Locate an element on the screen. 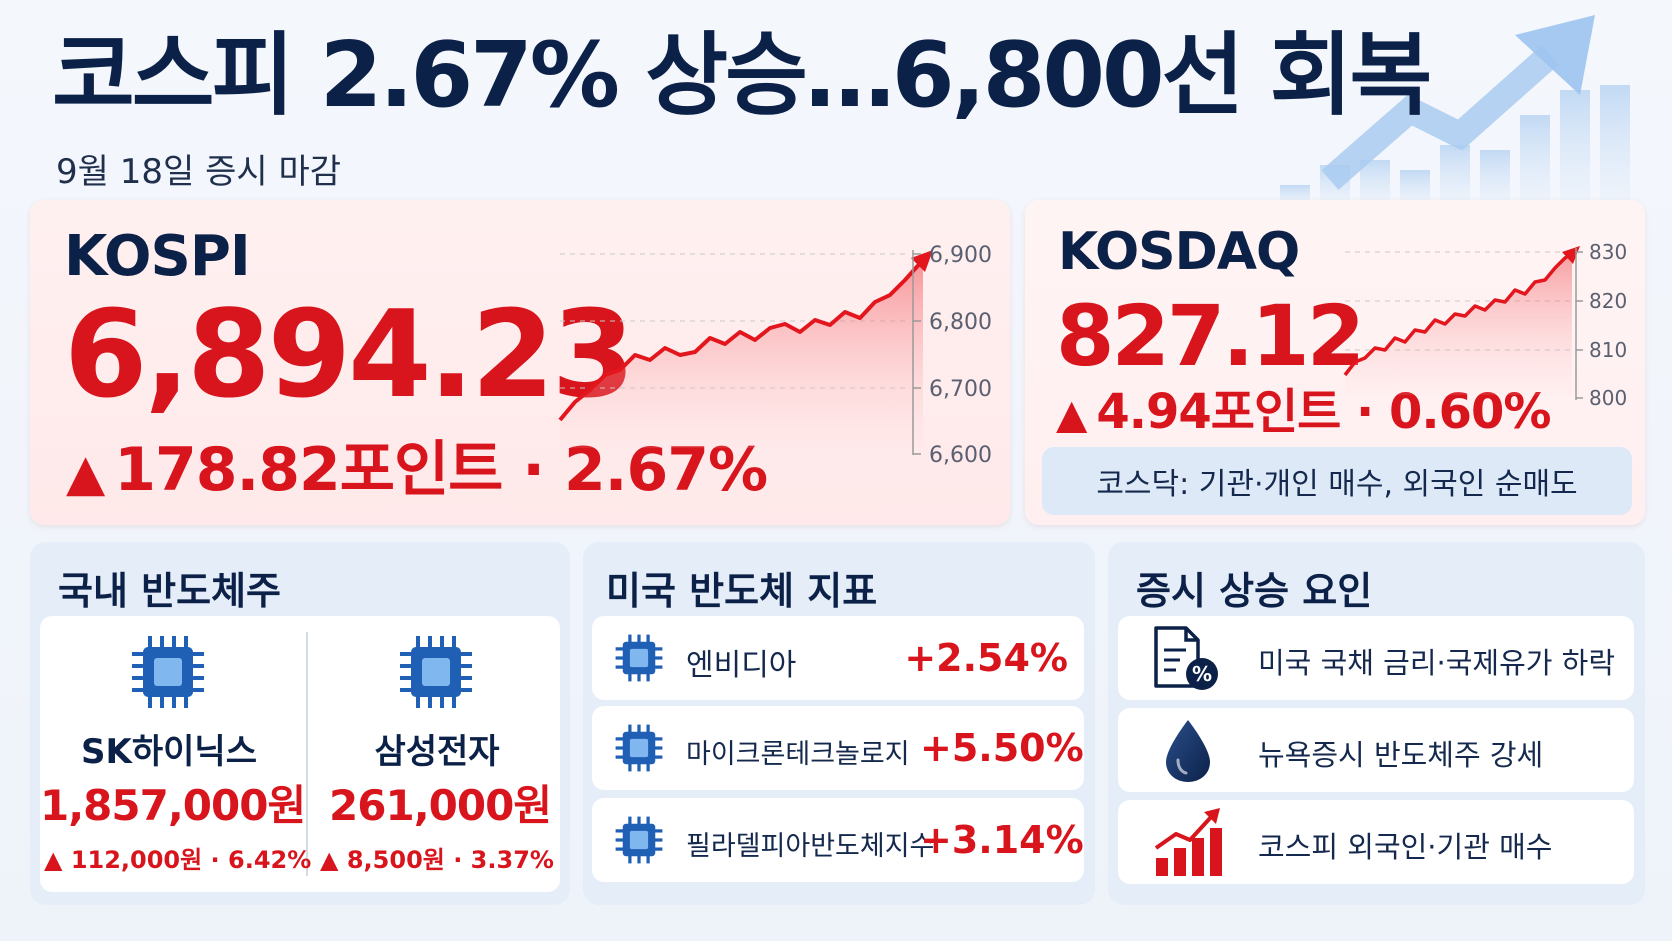 The width and height of the screenshot is (1672, 941). us-semis-label-sox: 필라델피아반도체지수 is located at coordinates (810, 846).